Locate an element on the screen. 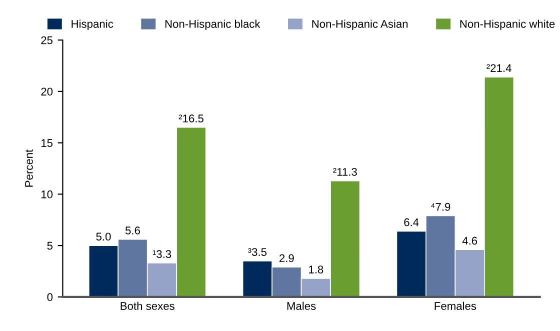 The height and width of the screenshot is (331, 560). data-label: 1.8 is located at coordinates (316, 270).